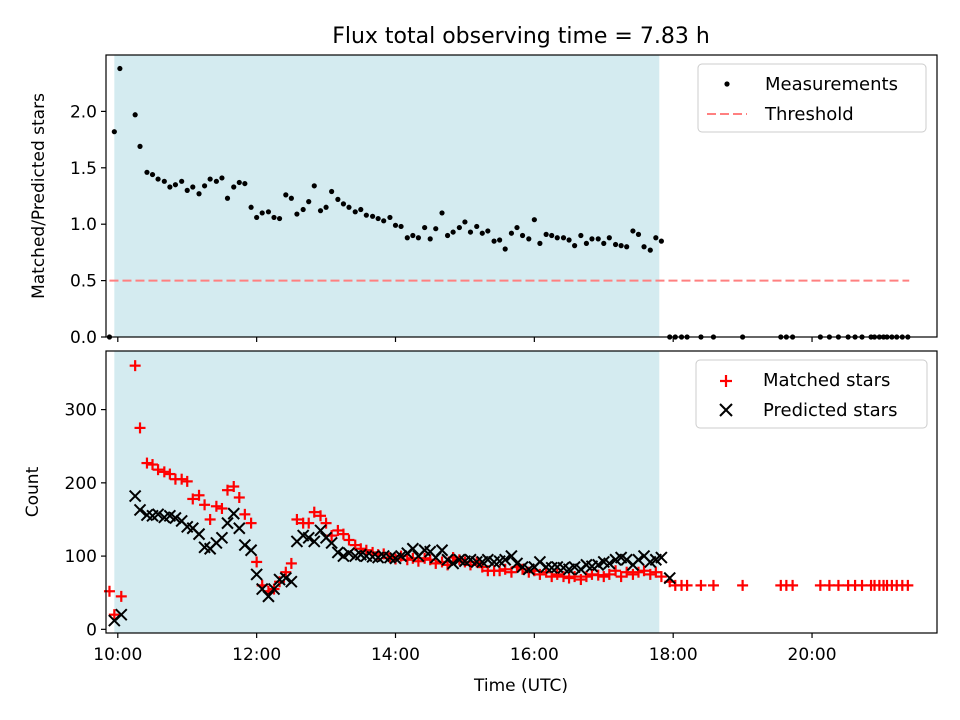  I want to click on legend-measurements-label: Measurements, so click(831, 84).